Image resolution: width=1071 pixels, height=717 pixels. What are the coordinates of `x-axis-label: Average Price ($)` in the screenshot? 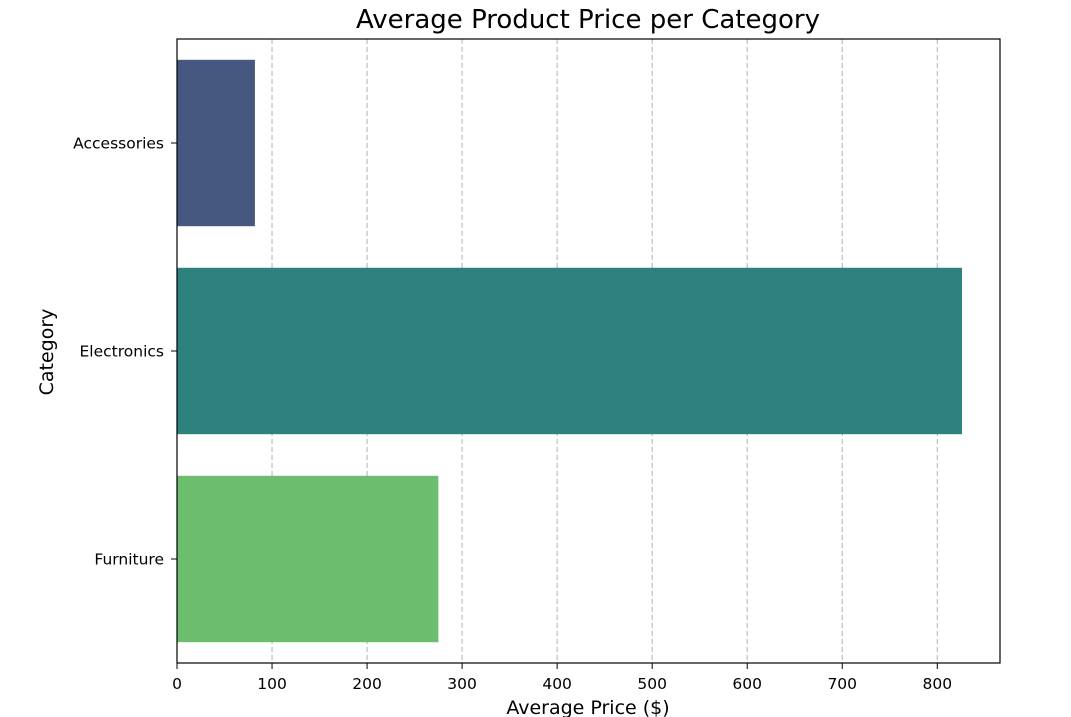 It's located at (587, 707).